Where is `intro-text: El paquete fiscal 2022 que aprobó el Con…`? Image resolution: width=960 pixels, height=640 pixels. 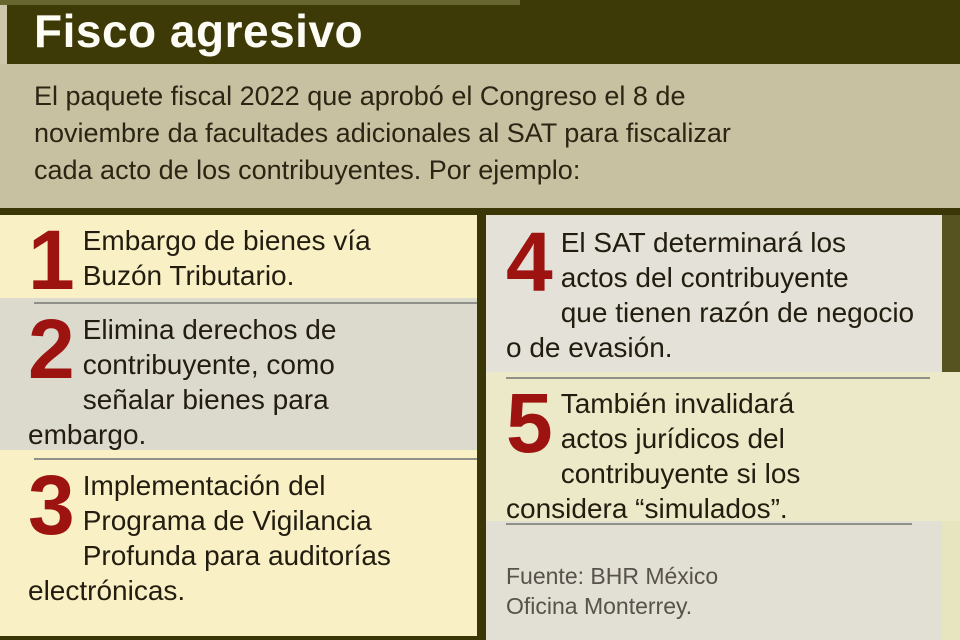 intro-text: El paquete fiscal 2022 que aprobó el Con… is located at coordinates (382, 133).